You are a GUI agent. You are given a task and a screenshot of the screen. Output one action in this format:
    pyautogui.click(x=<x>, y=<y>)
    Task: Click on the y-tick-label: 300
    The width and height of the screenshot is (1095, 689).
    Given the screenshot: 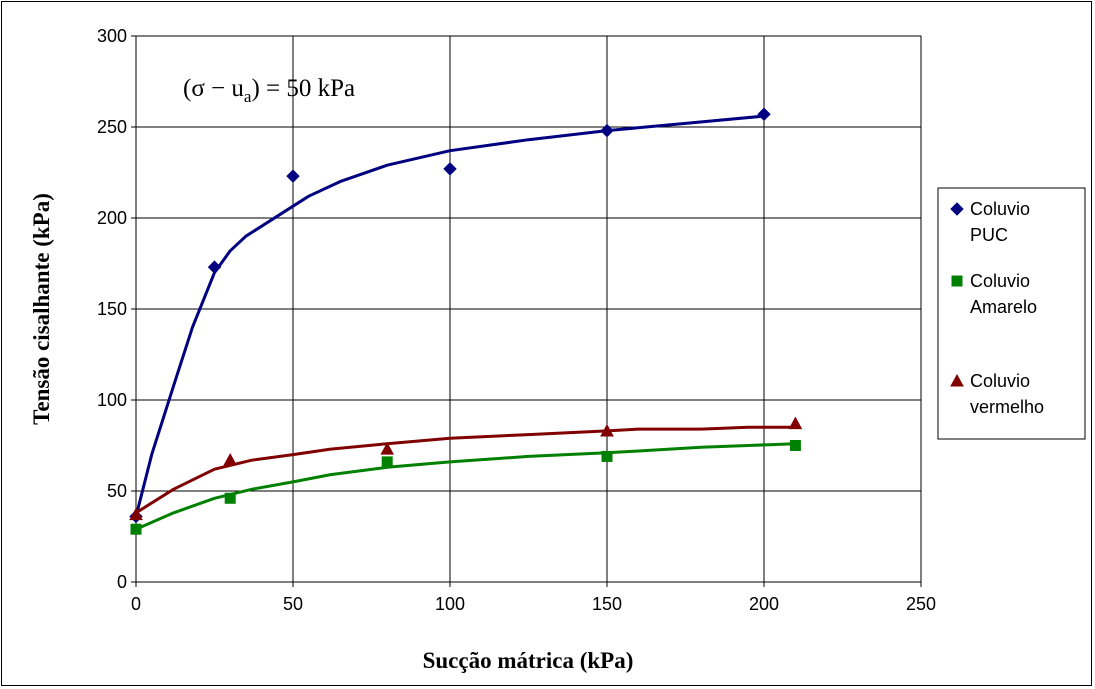 What is the action you would take?
    pyautogui.click(x=112, y=36)
    